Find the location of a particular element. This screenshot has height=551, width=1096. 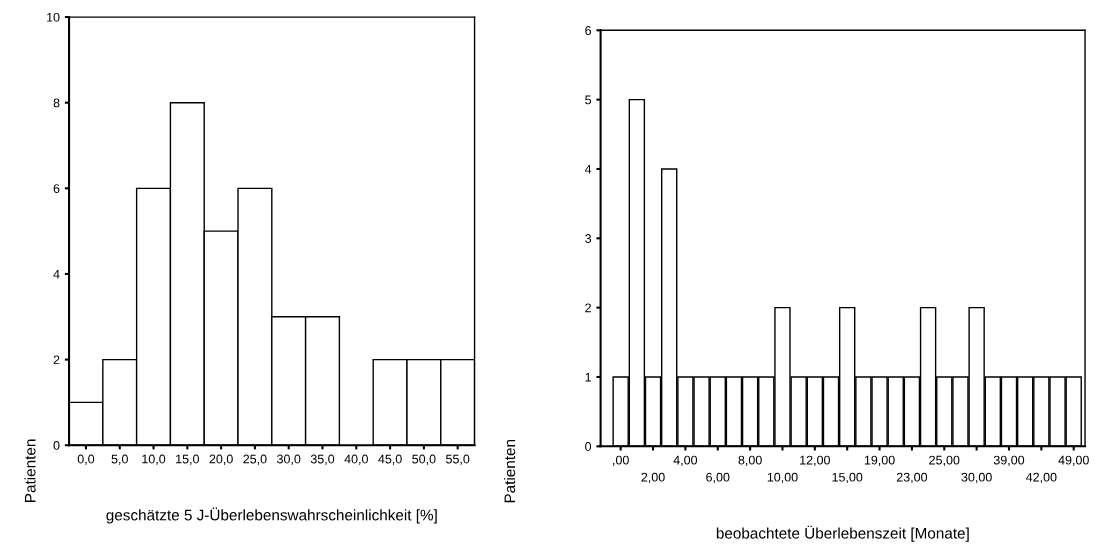

x-tick-label: 25,0 is located at coordinates (255, 459).